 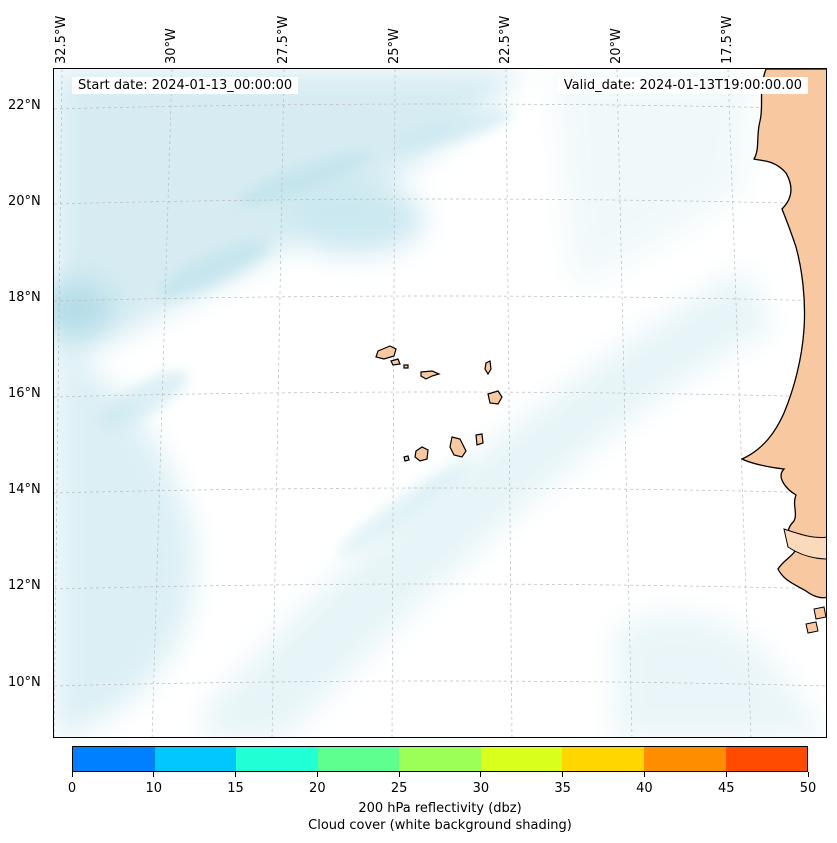 I want to click on gridline-lat-22n, so click(x=440, y=106).